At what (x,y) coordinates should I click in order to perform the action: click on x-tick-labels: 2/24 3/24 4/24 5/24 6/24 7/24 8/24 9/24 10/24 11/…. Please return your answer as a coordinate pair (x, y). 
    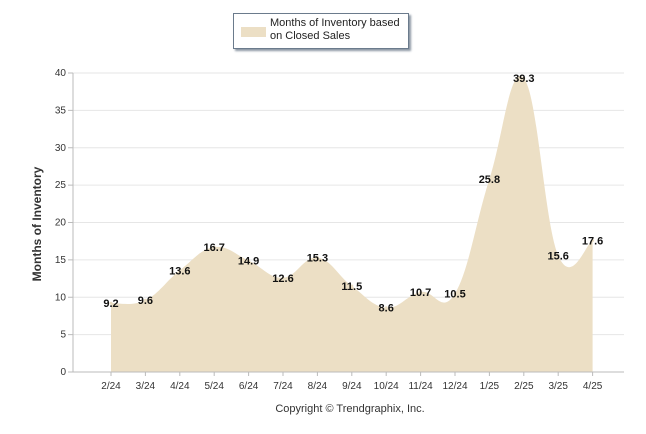
    Looking at the image, I should click on (352, 382).